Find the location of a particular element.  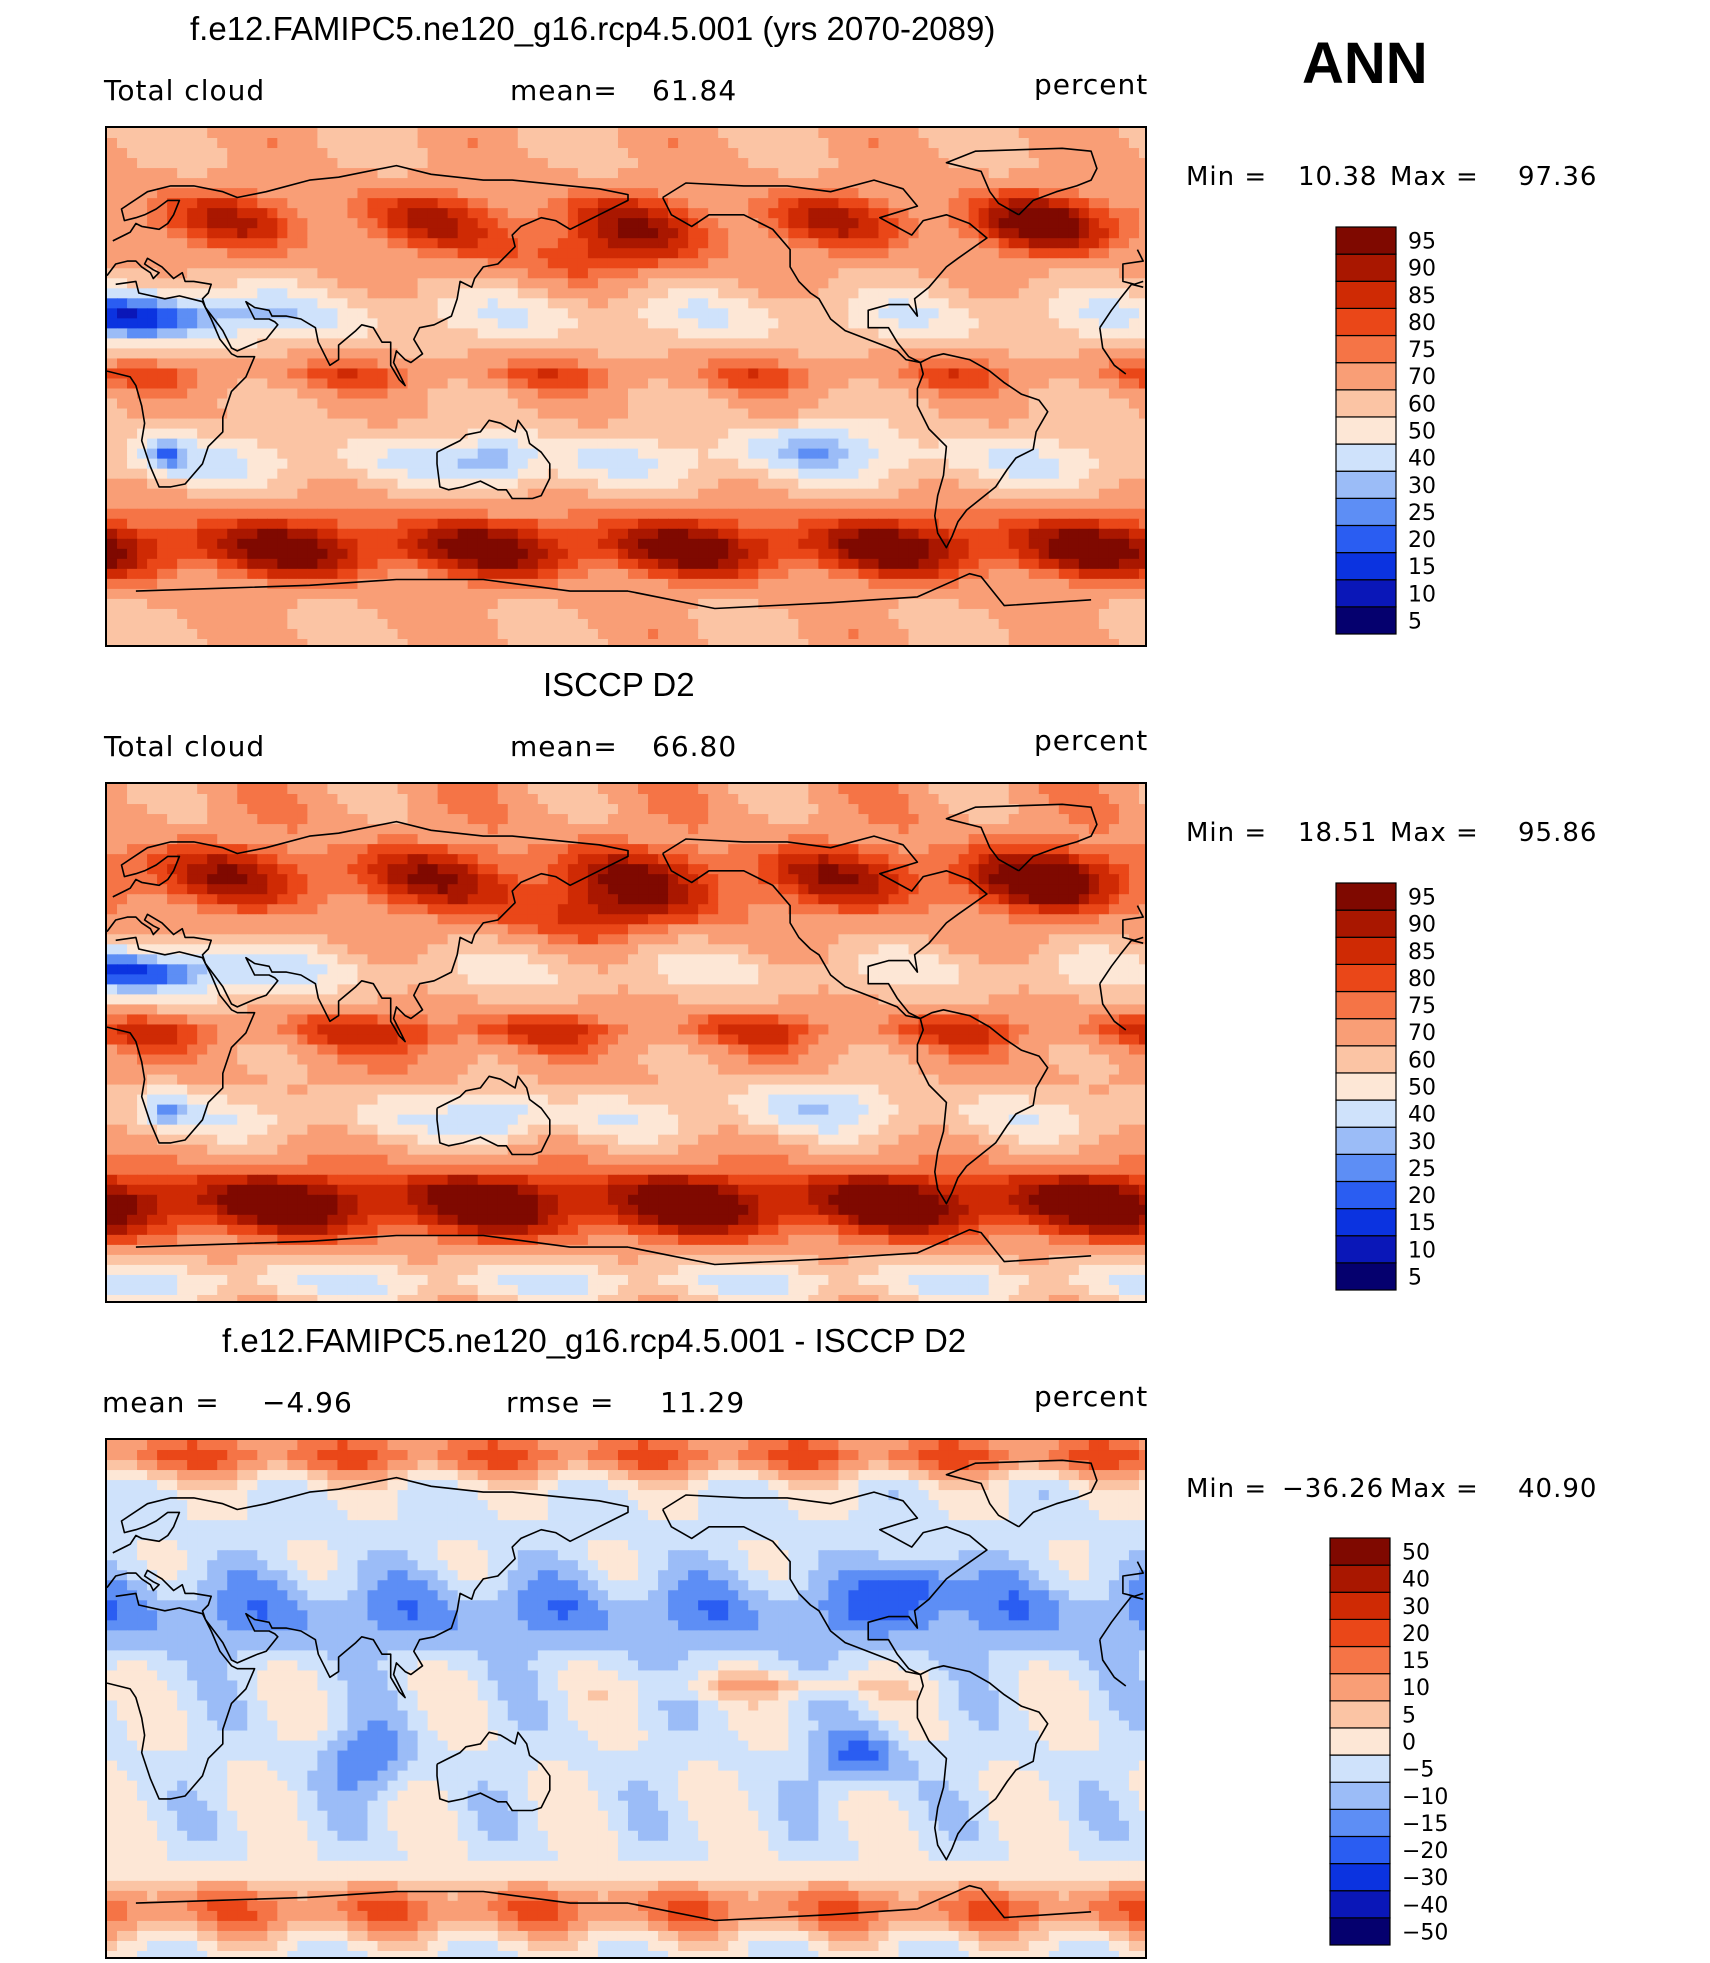

panel-1-min-value: 10.38 is located at coordinates (1338, 177).